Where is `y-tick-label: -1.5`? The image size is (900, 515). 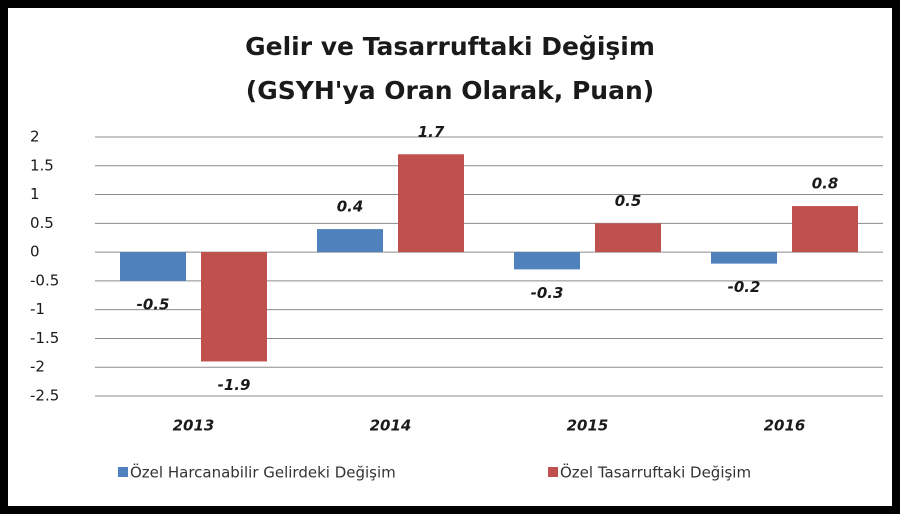 y-tick-label: -1.5 is located at coordinates (44, 338).